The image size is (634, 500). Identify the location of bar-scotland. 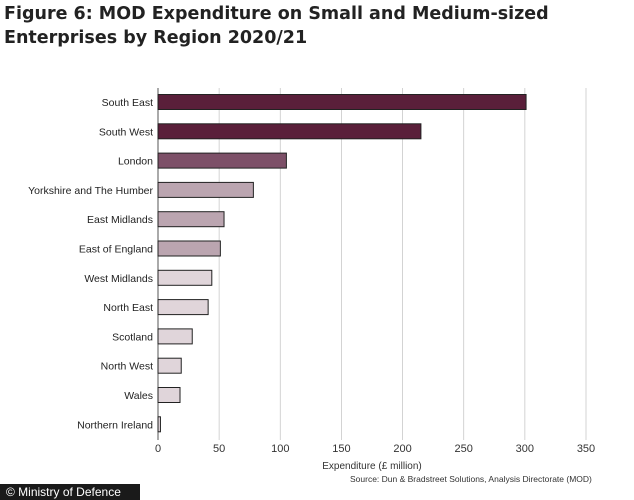
(175, 336).